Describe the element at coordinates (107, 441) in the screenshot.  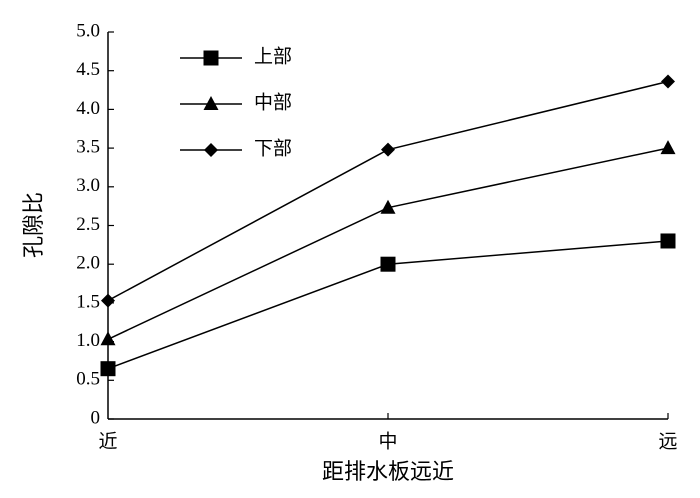
I see `x-tick-label: 近` at that location.